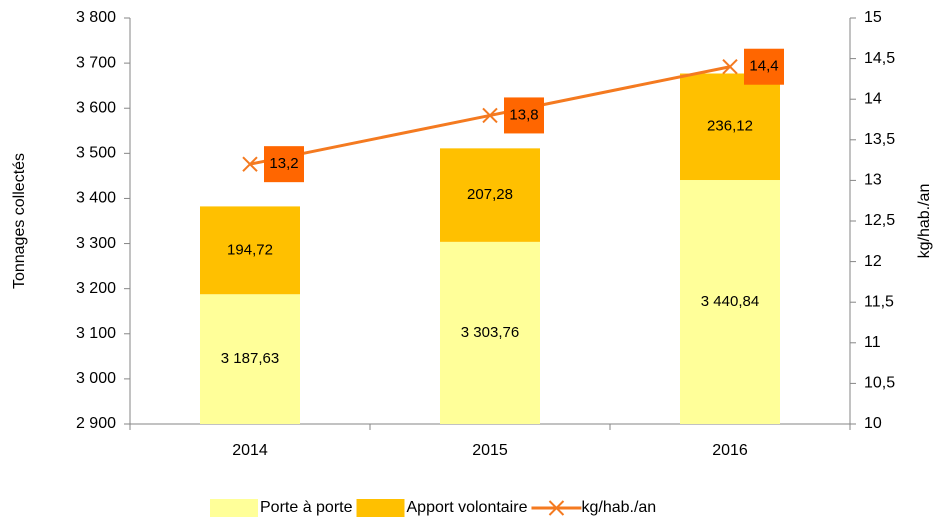 The width and height of the screenshot is (939, 518). What do you see at coordinates (306, 507) in the screenshot?
I see `legend-label: Porte à porte` at bounding box center [306, 507].